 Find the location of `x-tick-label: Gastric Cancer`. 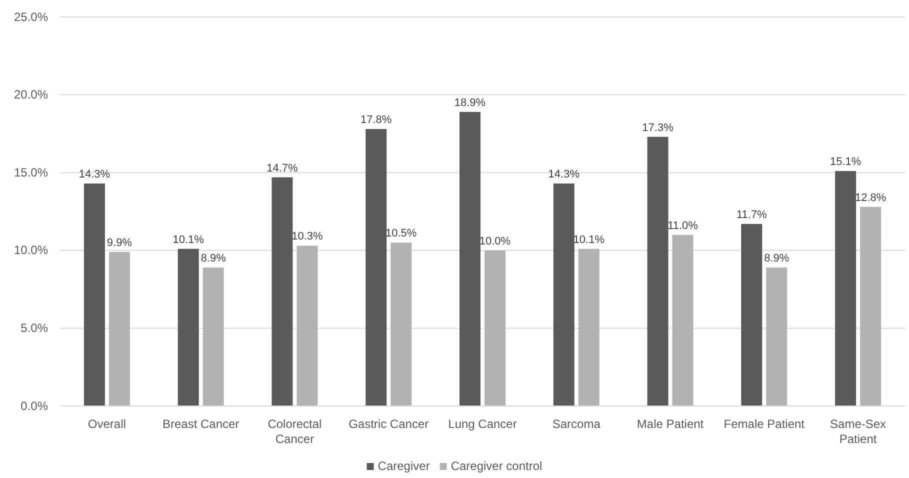

x-tick-label: Gastric Cancer is located at coordinates (388, 424).